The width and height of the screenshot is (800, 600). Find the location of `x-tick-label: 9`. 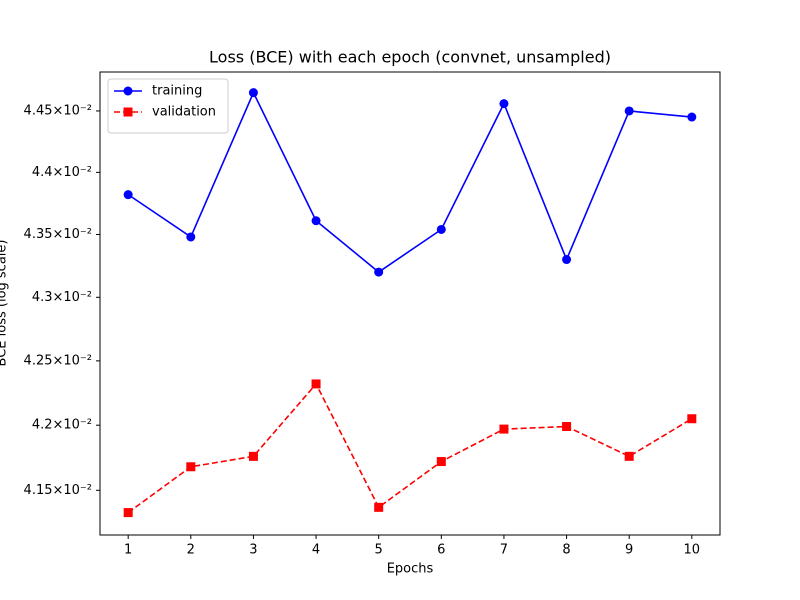

x-tick-label: 9 is located at coordinates (629, 550).